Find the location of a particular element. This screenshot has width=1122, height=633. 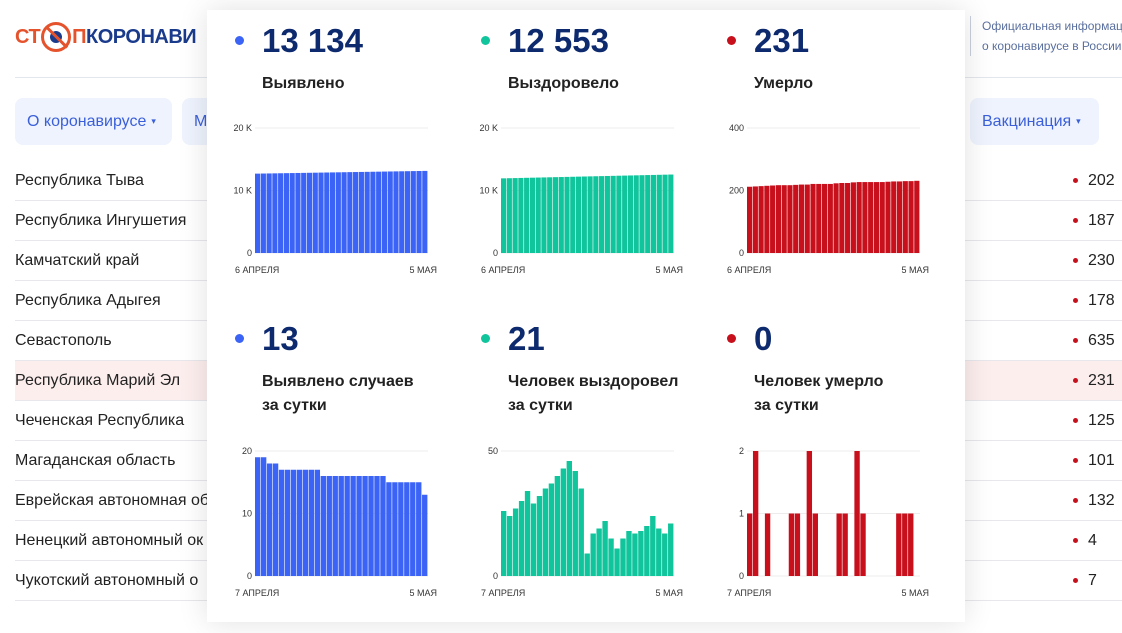

nav-about-coronavirus: О коронавирусе ▾ is located at coordinates (93, 121).